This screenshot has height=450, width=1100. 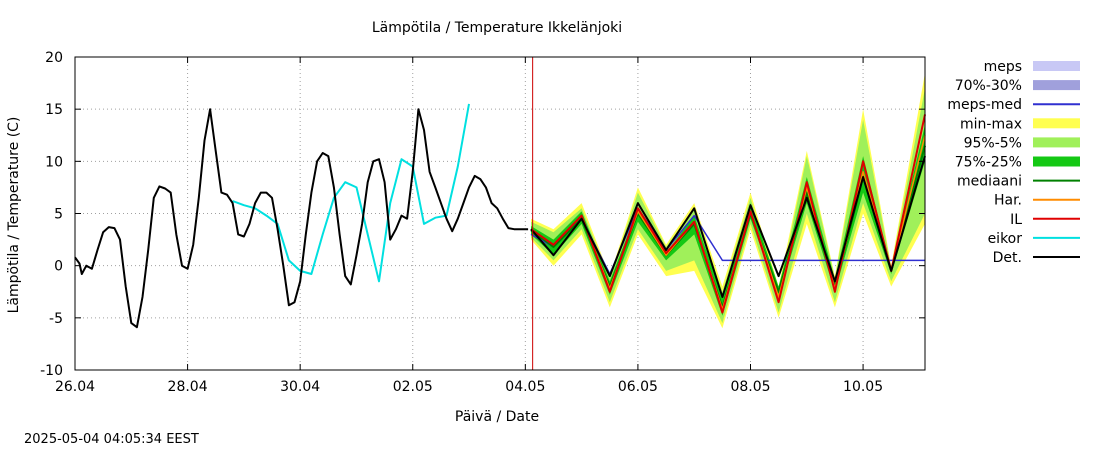 I want to click on y-tick-label: 5, so click(x=58, y=215).